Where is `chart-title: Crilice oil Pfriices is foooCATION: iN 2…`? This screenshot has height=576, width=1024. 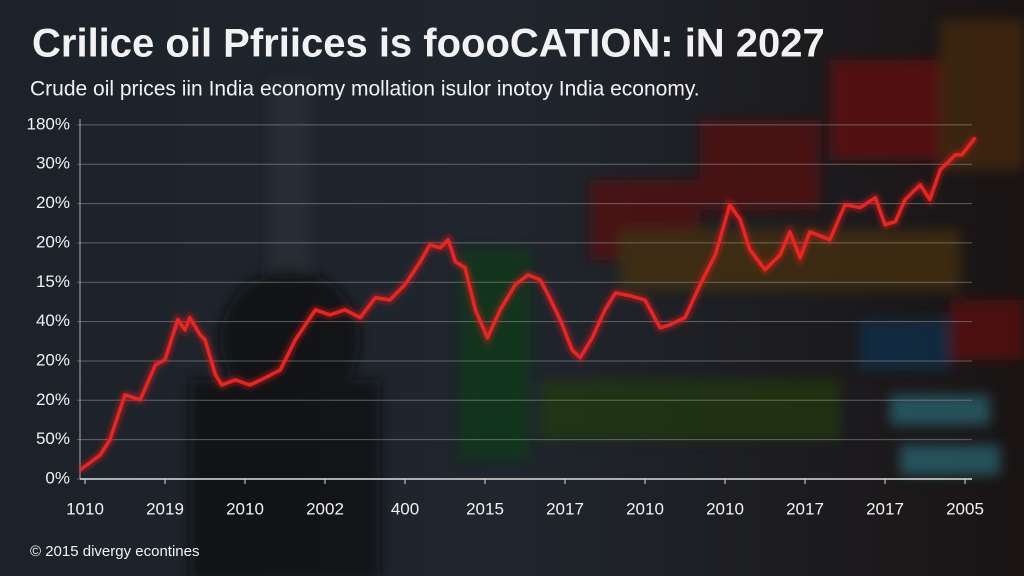
chart-title: Crilice oil Pfriices is foooCATION: iN 2… is located at coordinates (428, 44).